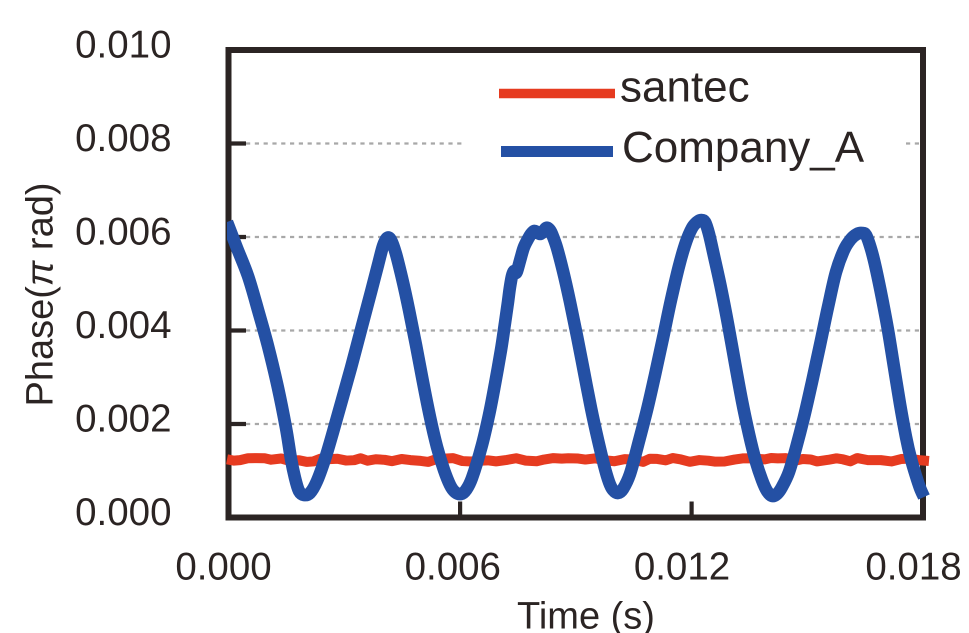 The image size is (969, 633). Describe the element at coordinates (41, 294) in the screenshot. I see `svg-text: Phase(π rad)` at that location.